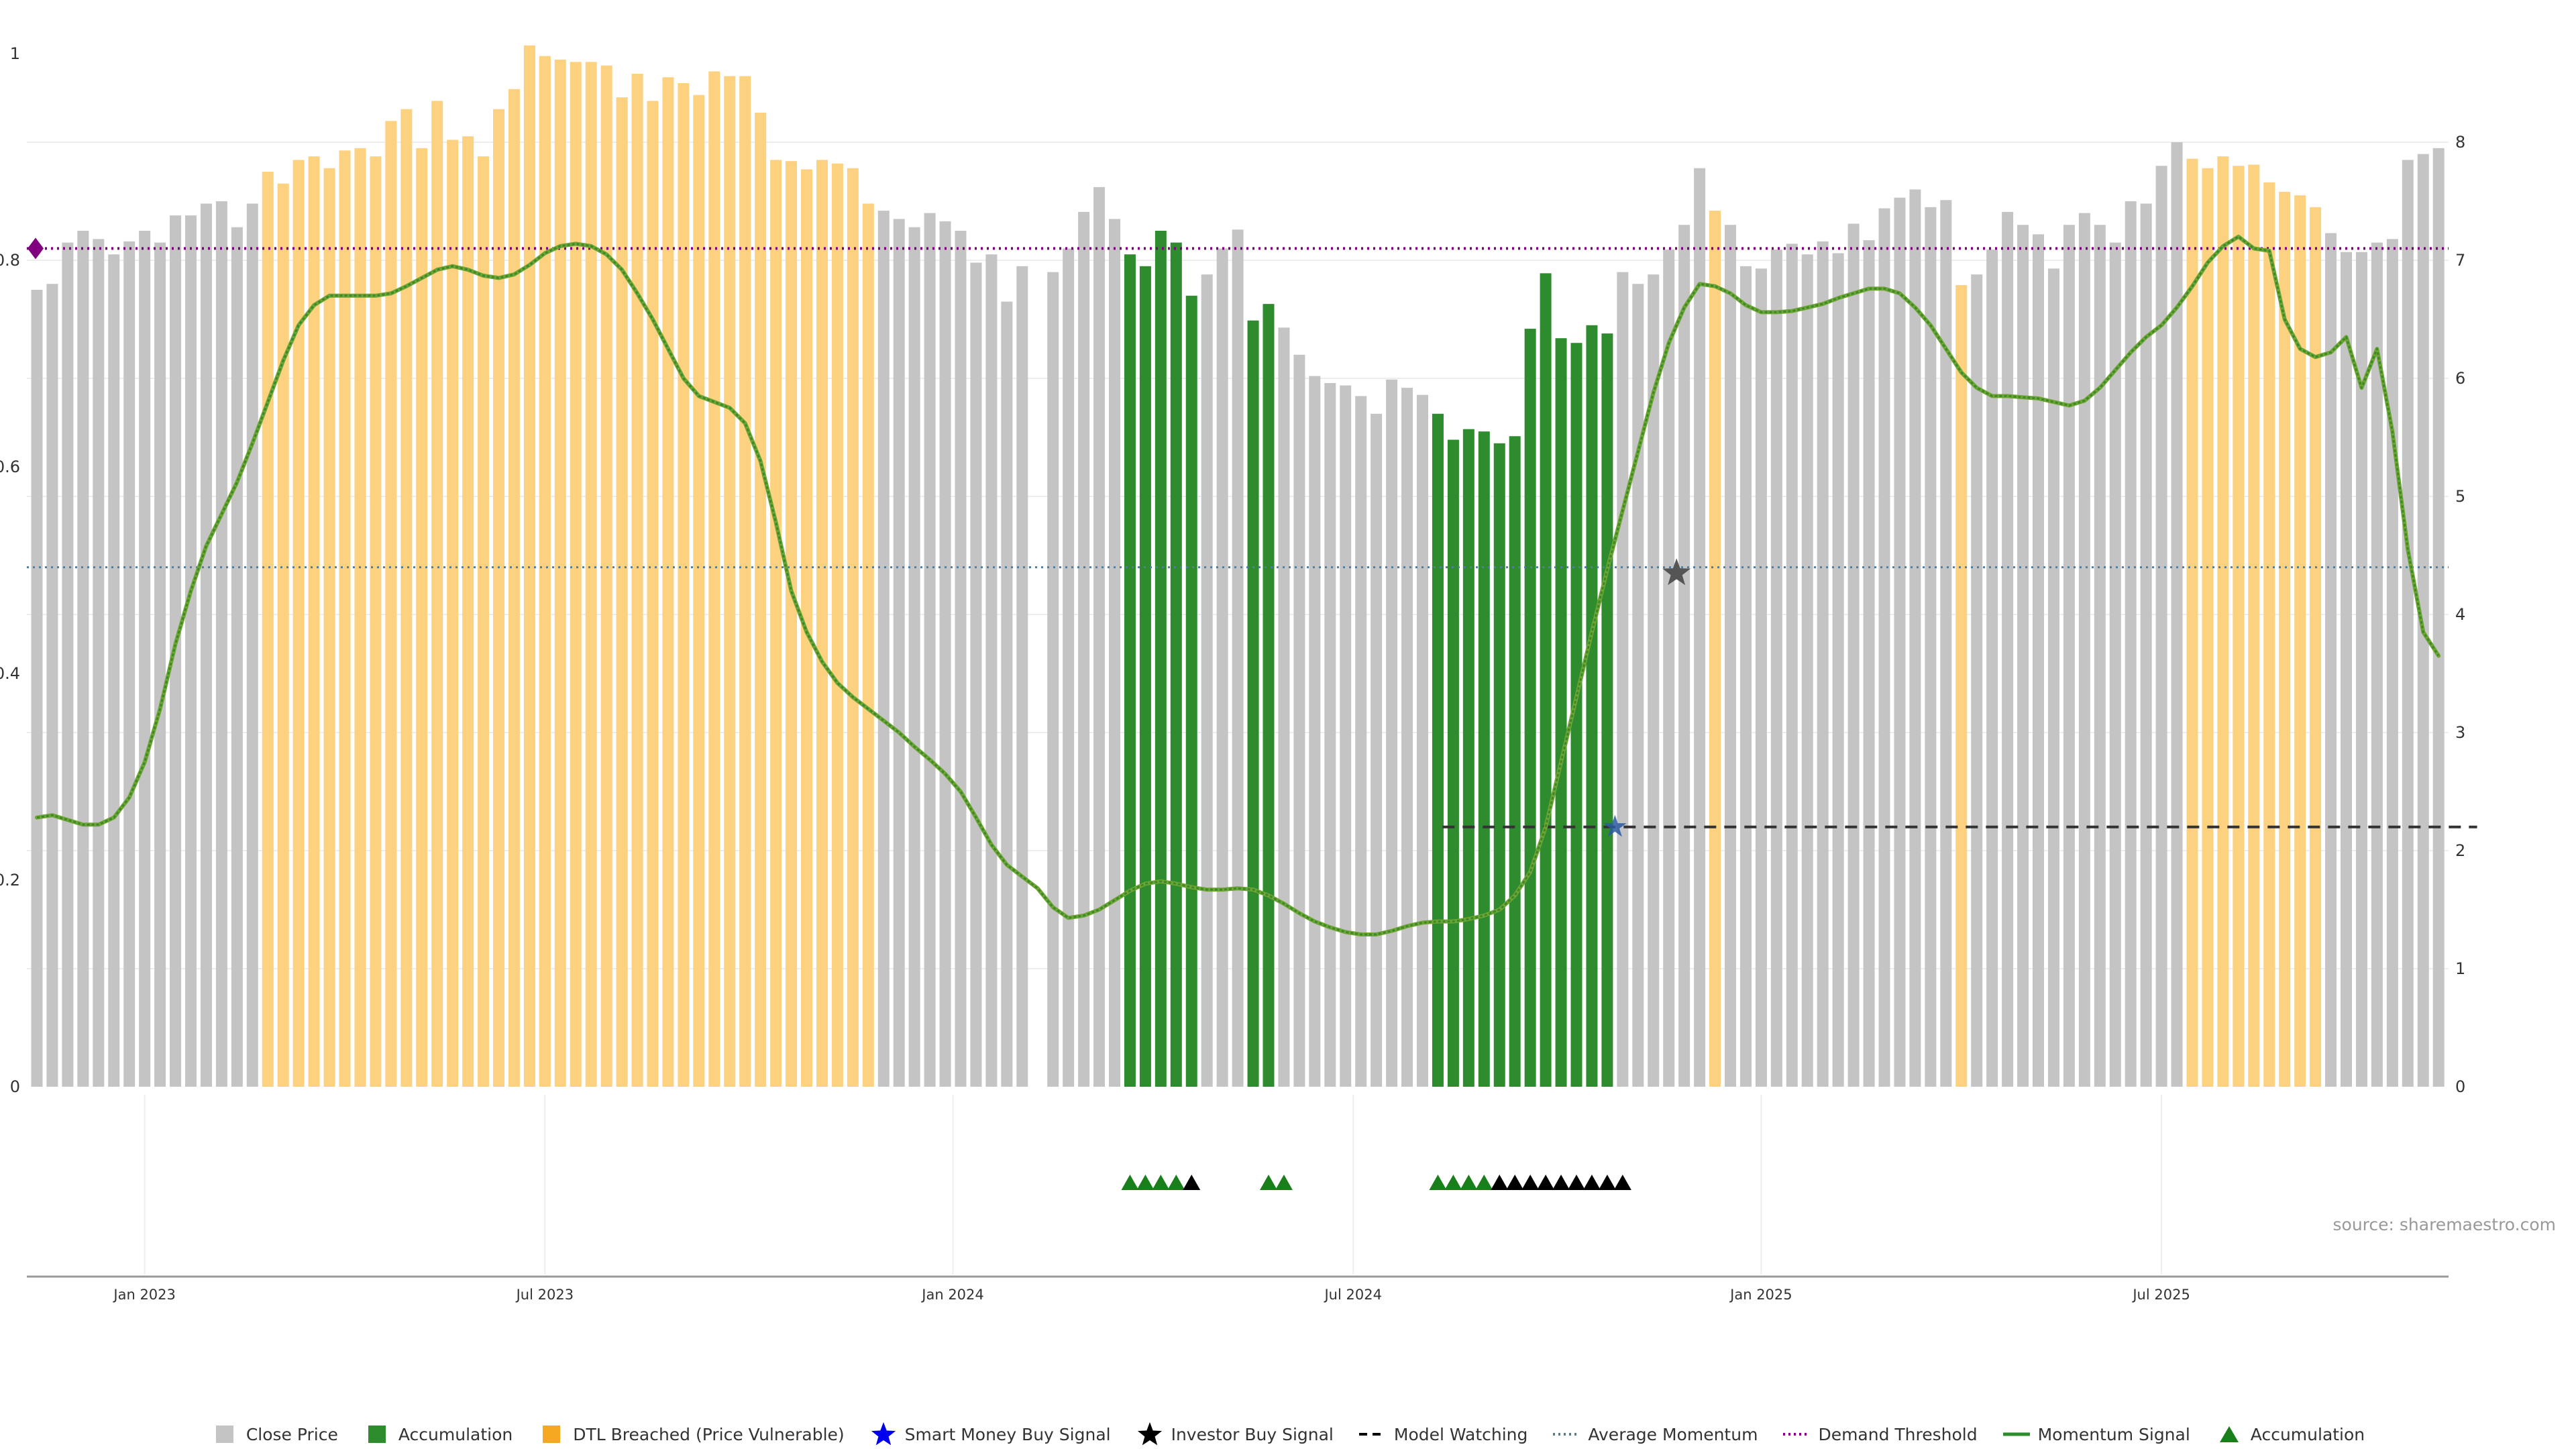 This screenshot has height=1451, width=2576. What do you see at coordinates (1797, 1434) in the screenshot?
I see `legend-symbol-dotted-icon` at bounding box center [1797, 1434].